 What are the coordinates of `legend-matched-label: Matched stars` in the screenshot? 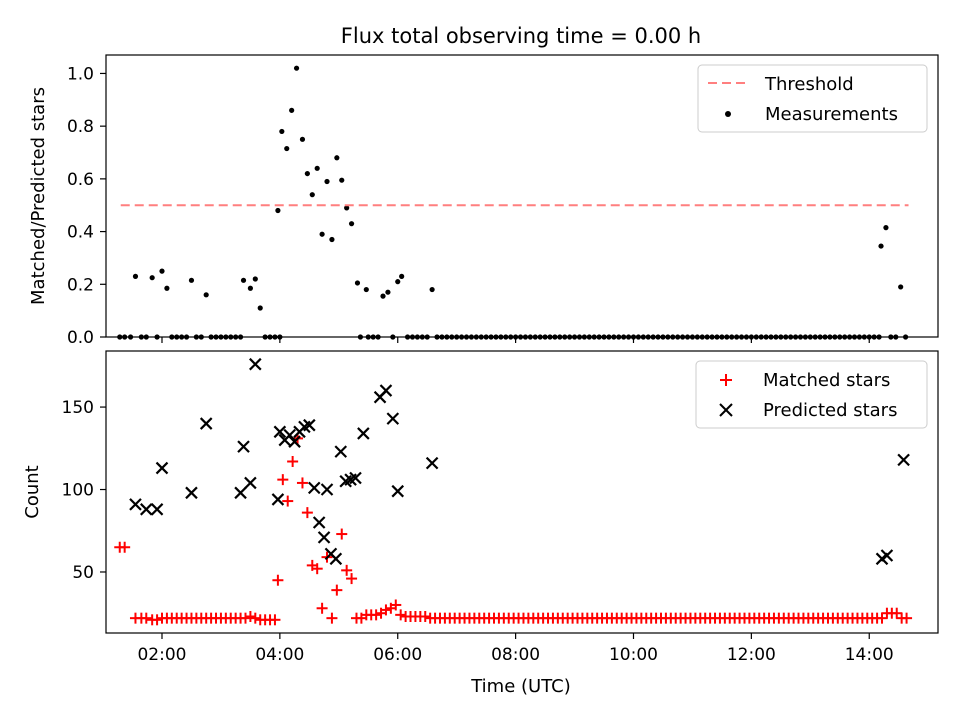 It's located at (826, 380).